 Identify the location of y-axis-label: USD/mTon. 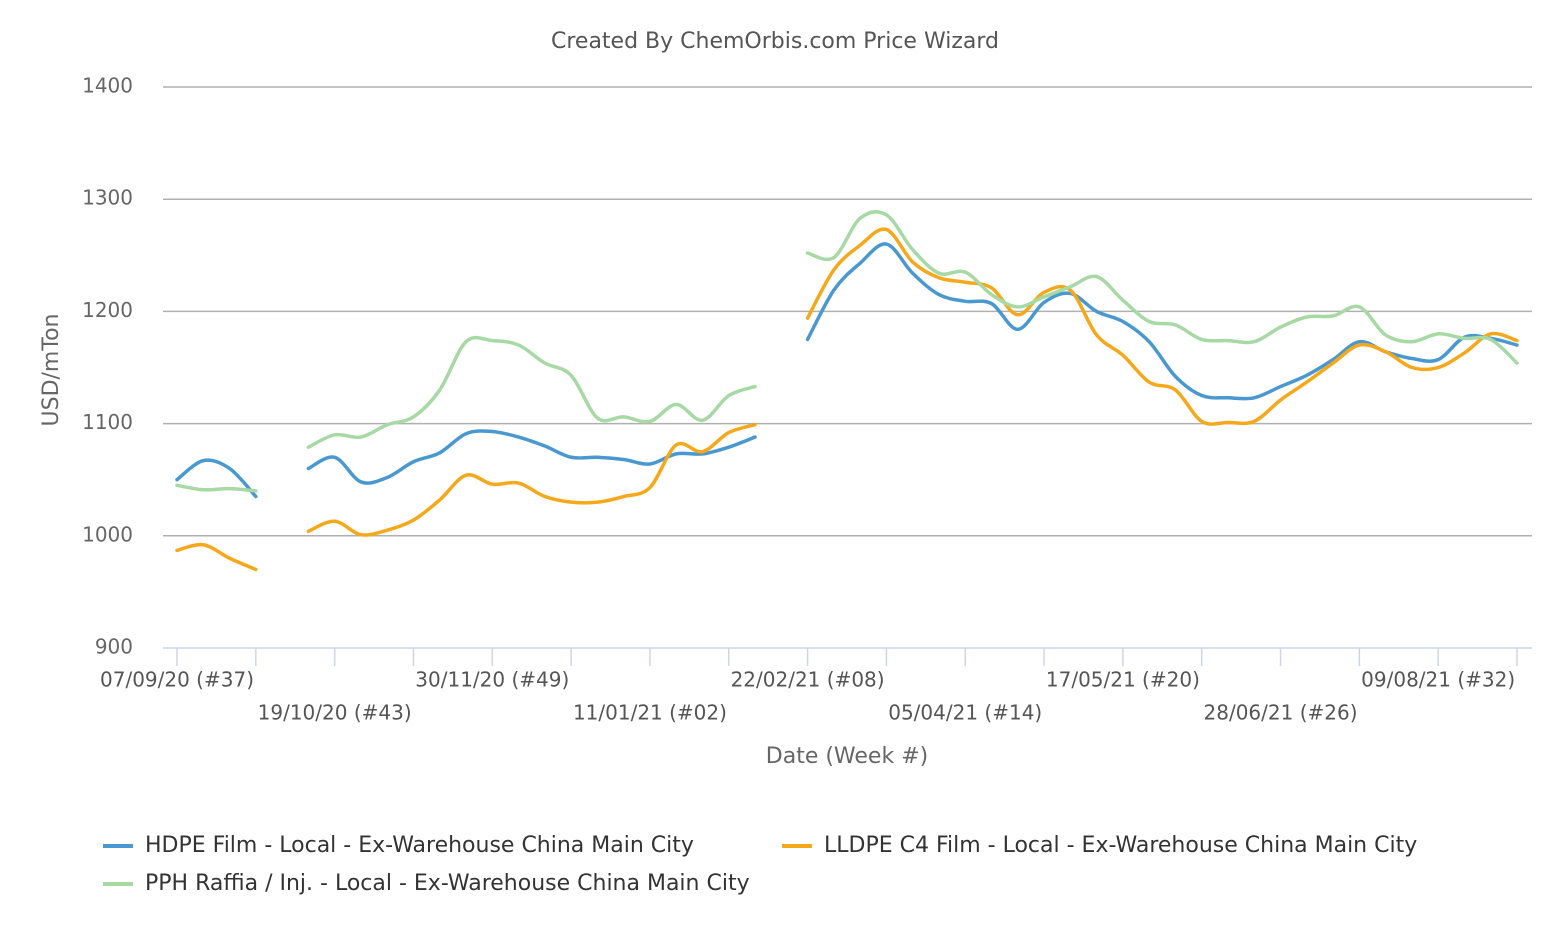
(51, 370).